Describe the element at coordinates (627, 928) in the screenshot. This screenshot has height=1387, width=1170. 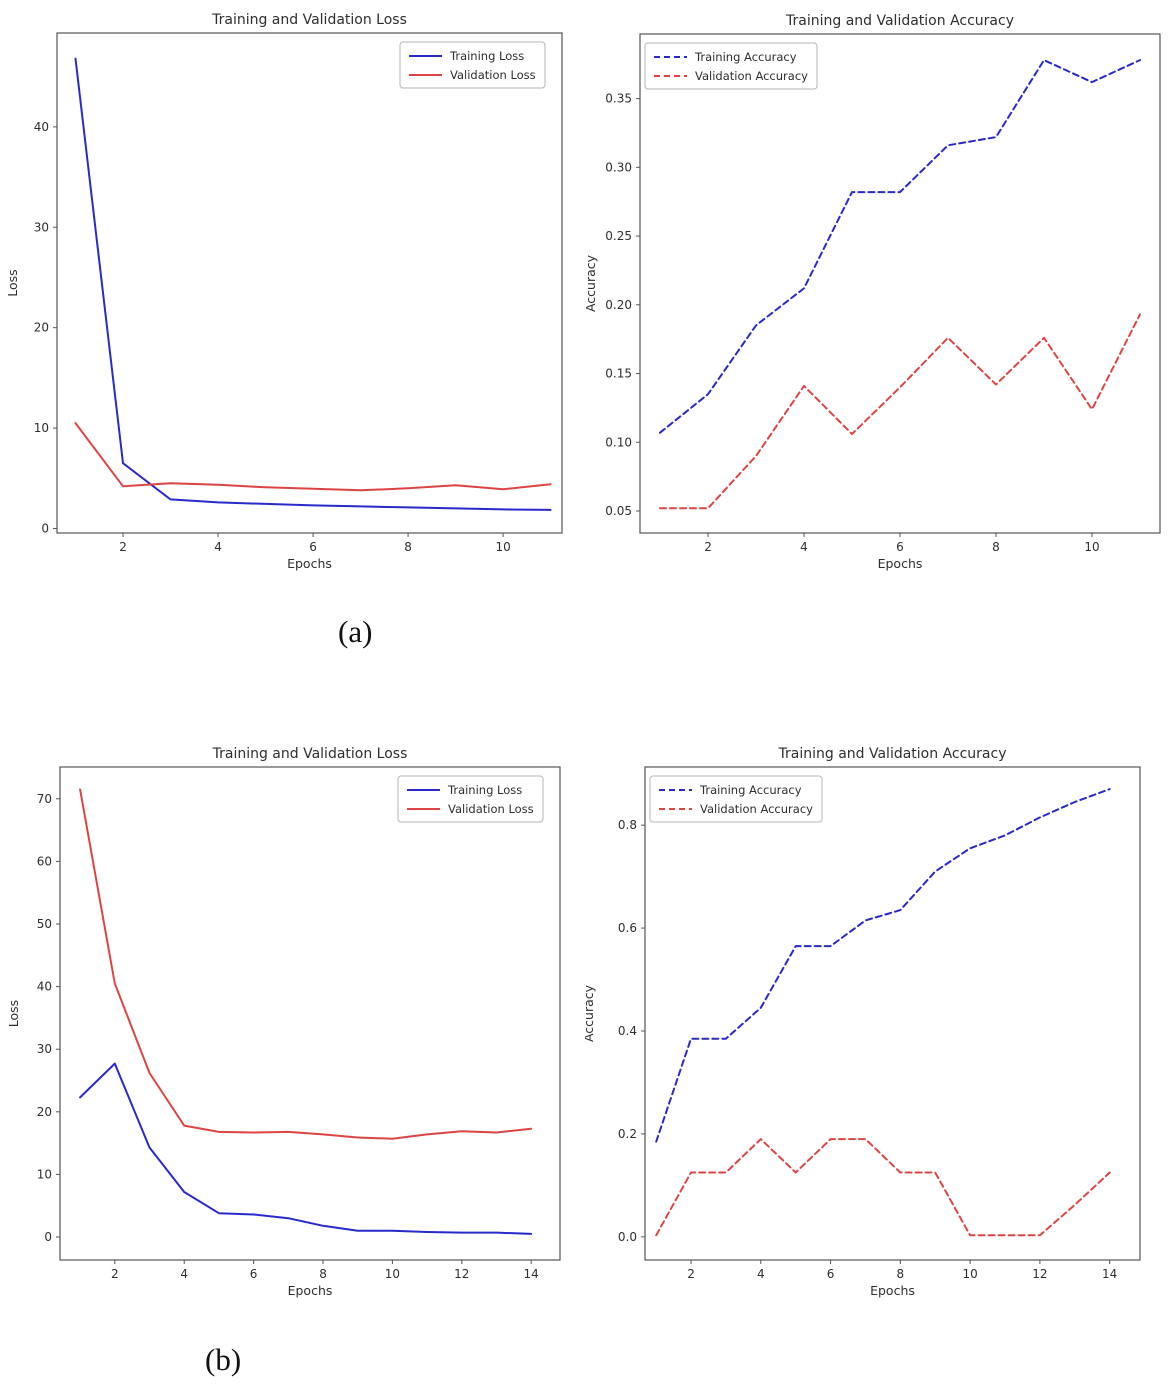
I see `y-tick-label: 0.6` at that location.